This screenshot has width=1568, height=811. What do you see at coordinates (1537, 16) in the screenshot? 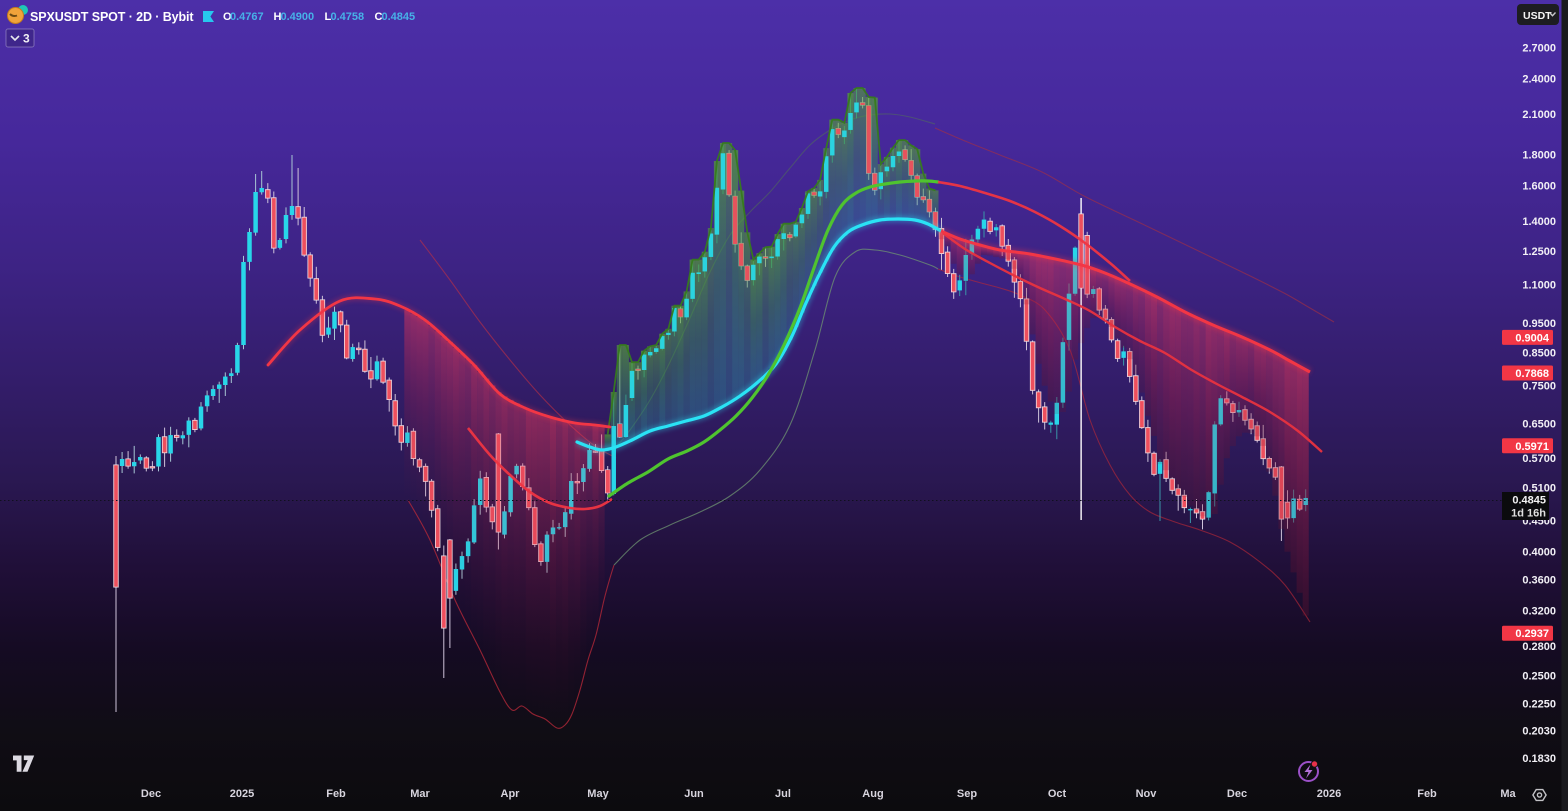
I see `svg-text: USDT` at bounding box center [1537, 16].